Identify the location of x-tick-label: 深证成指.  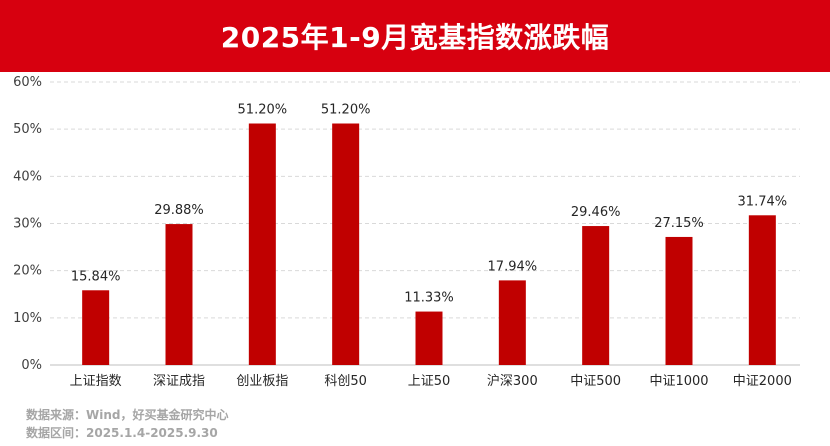
(179, 381).